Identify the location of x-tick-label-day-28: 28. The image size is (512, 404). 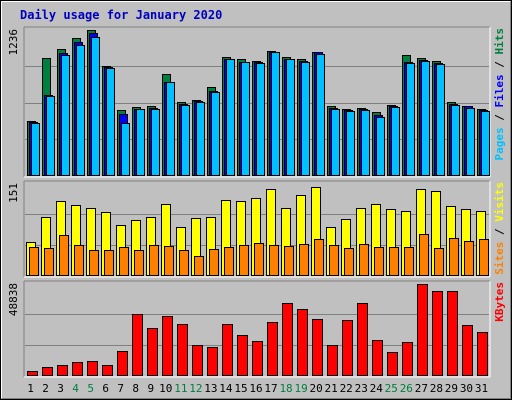
(436, 388).